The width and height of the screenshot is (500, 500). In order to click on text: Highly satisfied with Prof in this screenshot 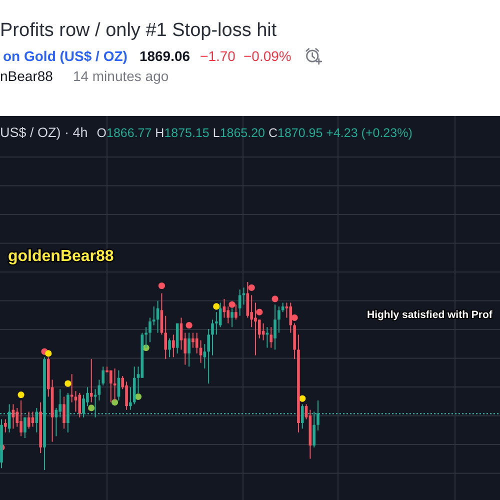, I will do `click(430, 315)`.